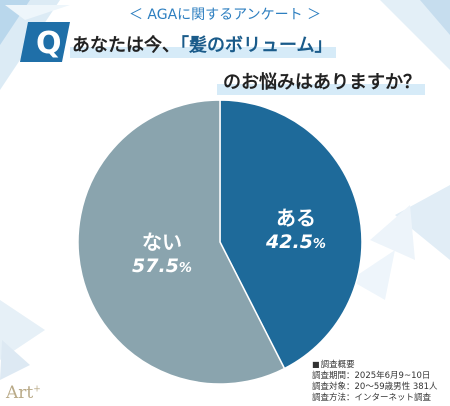  I want to click on brand-logo: Art+, so click(23, 393).